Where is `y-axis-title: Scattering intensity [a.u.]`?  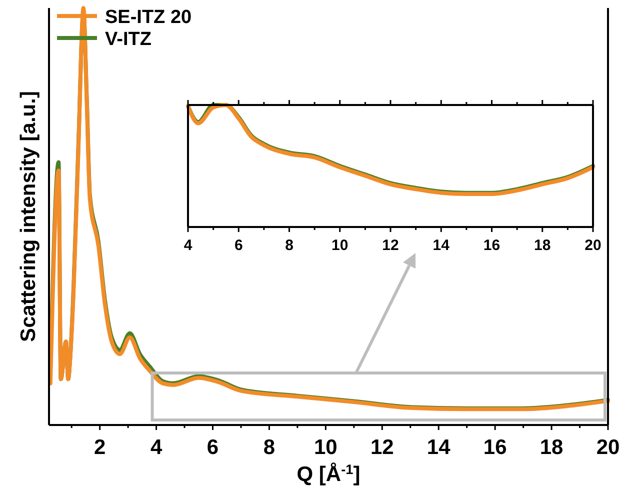
y-axis-title: Scattering intensity [a.u.] is located at coordinates (28, 216).